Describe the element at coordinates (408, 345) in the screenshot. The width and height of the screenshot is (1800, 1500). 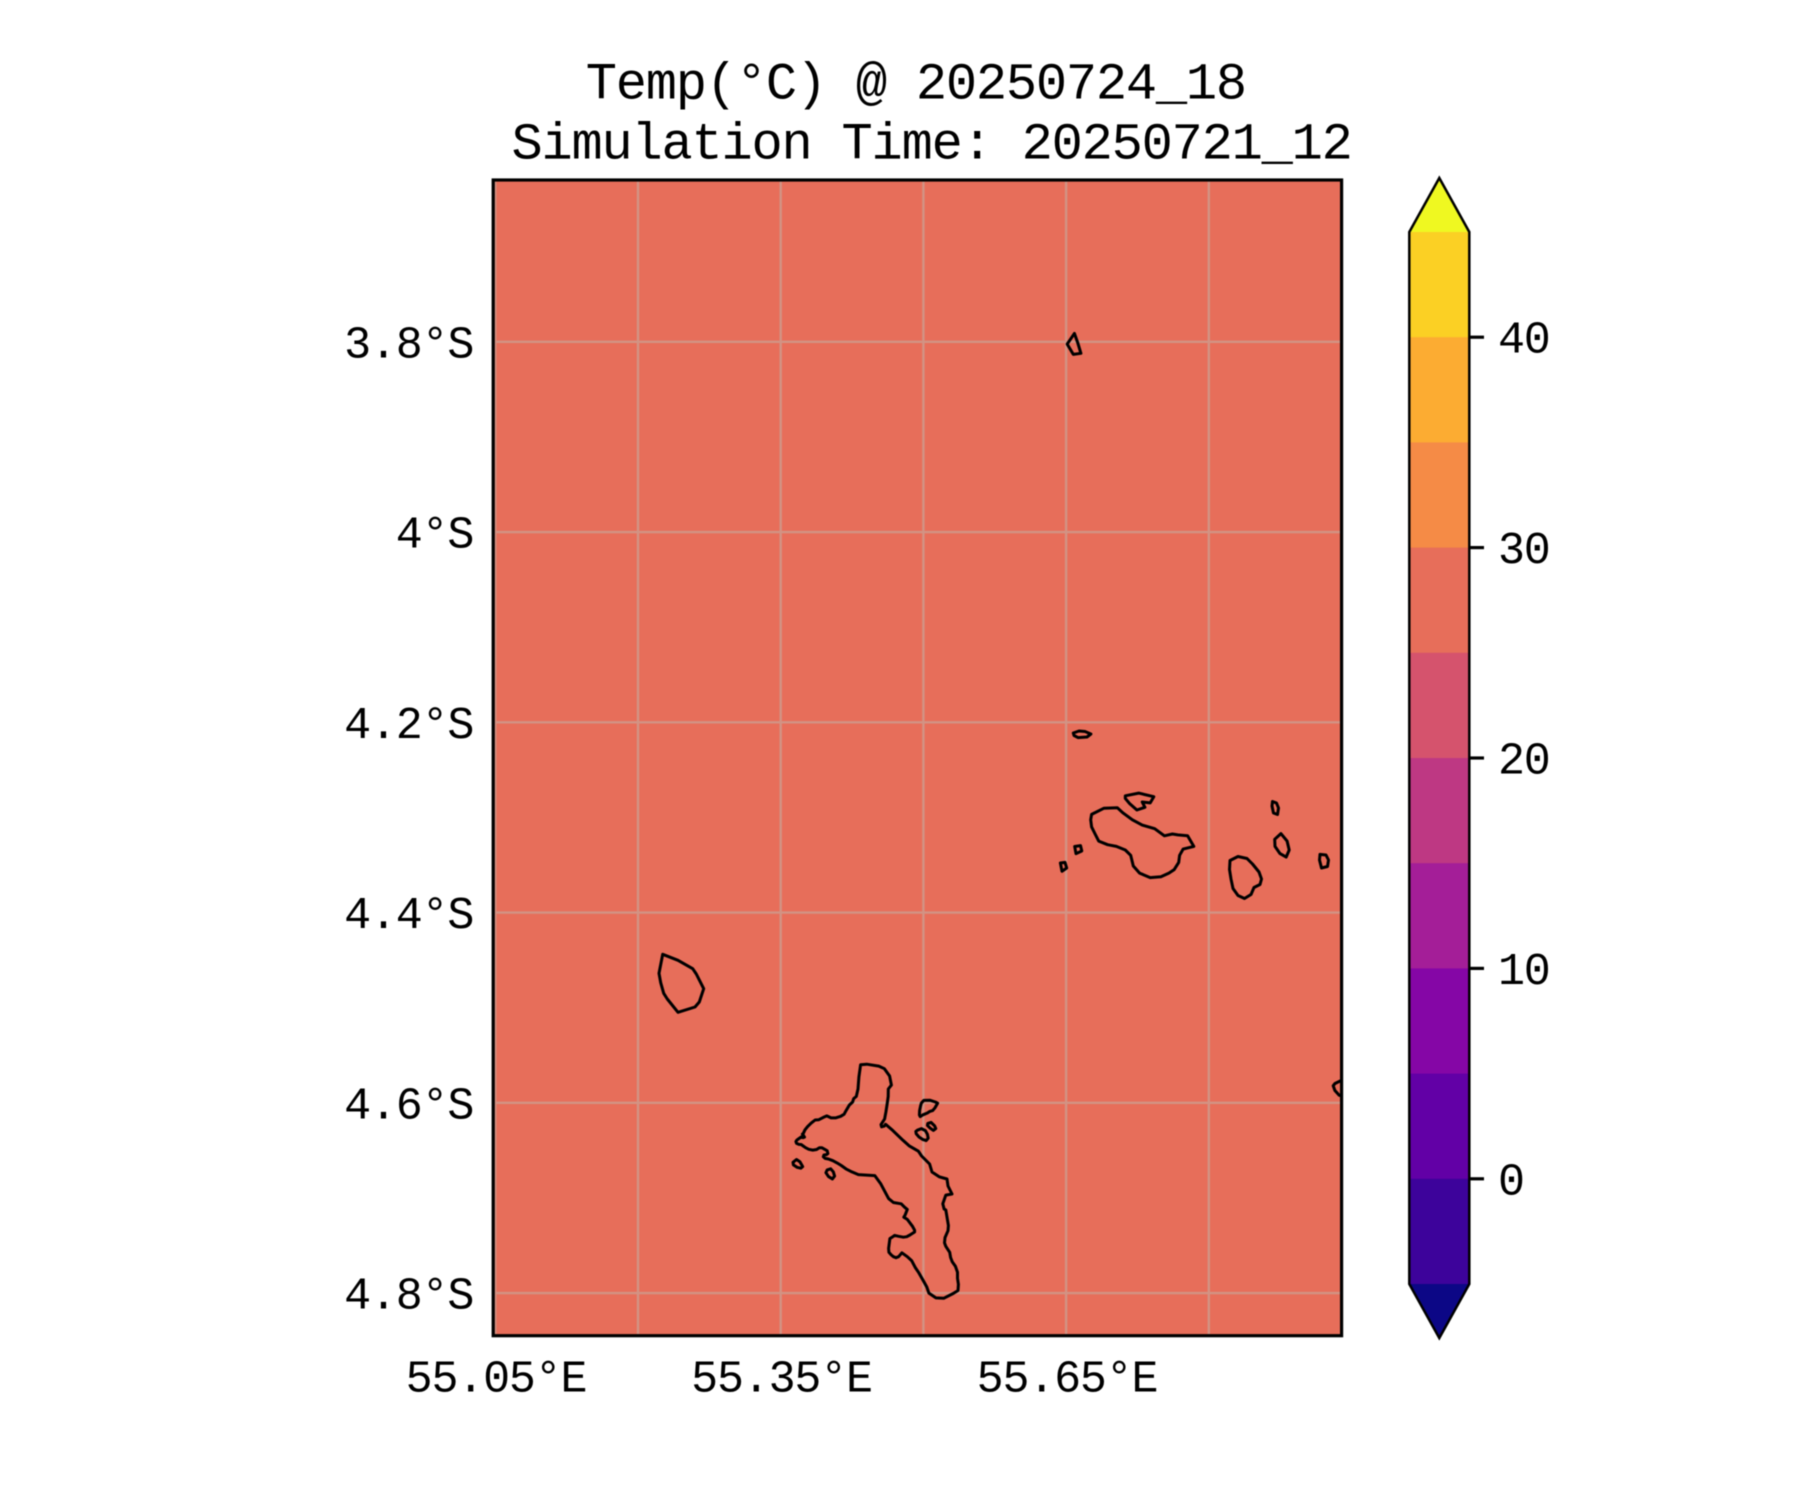
I see `svg-text: 3.8°S` at that location.